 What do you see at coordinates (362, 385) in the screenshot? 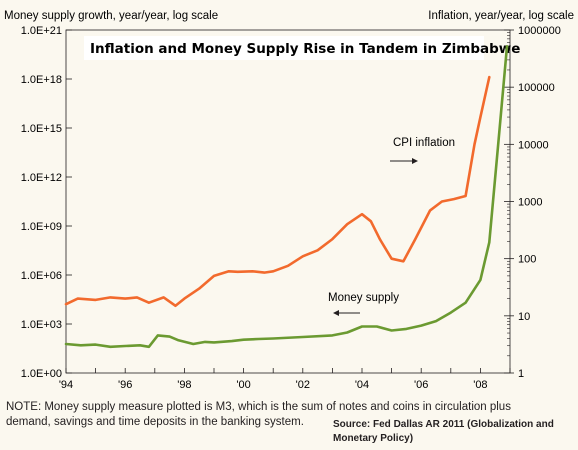
I see `x-tick-label: '04` at bounding box center [362, 385].